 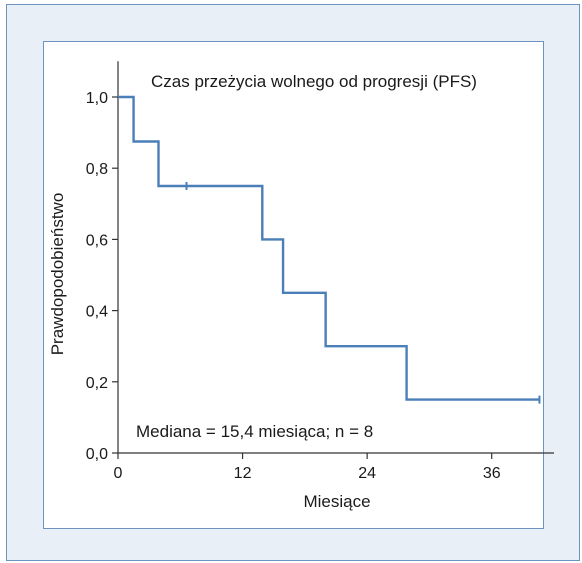 What do you see at coordinates (97, 169) in the screenshot?
I see `y-tick-label: 0,8` at bounding box center [97, 169].